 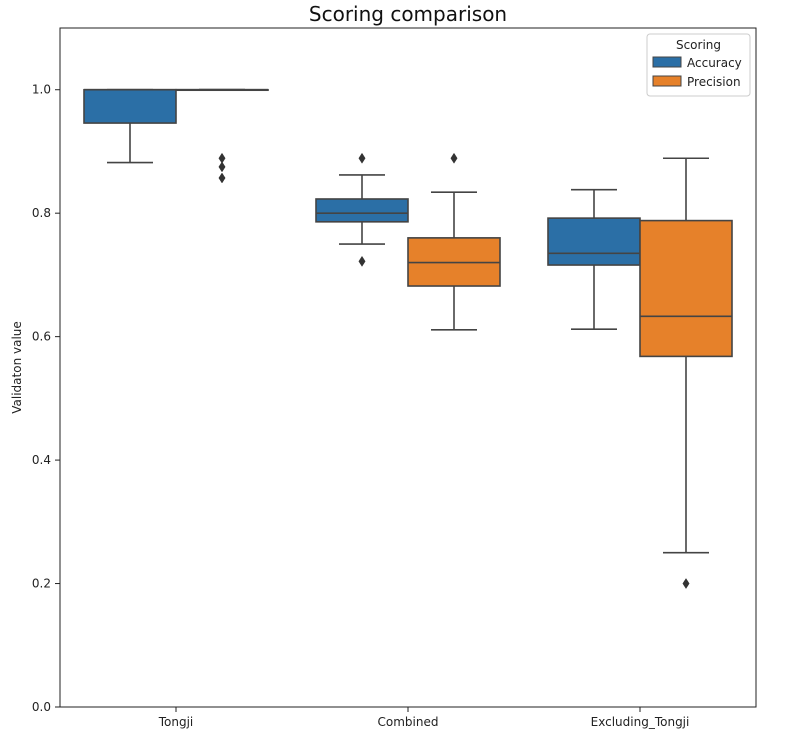 What do you see at coordinates (408, 14) in the screenshot?
I see `chart-title: Scoring comparison` at bounding box center [408, 14].